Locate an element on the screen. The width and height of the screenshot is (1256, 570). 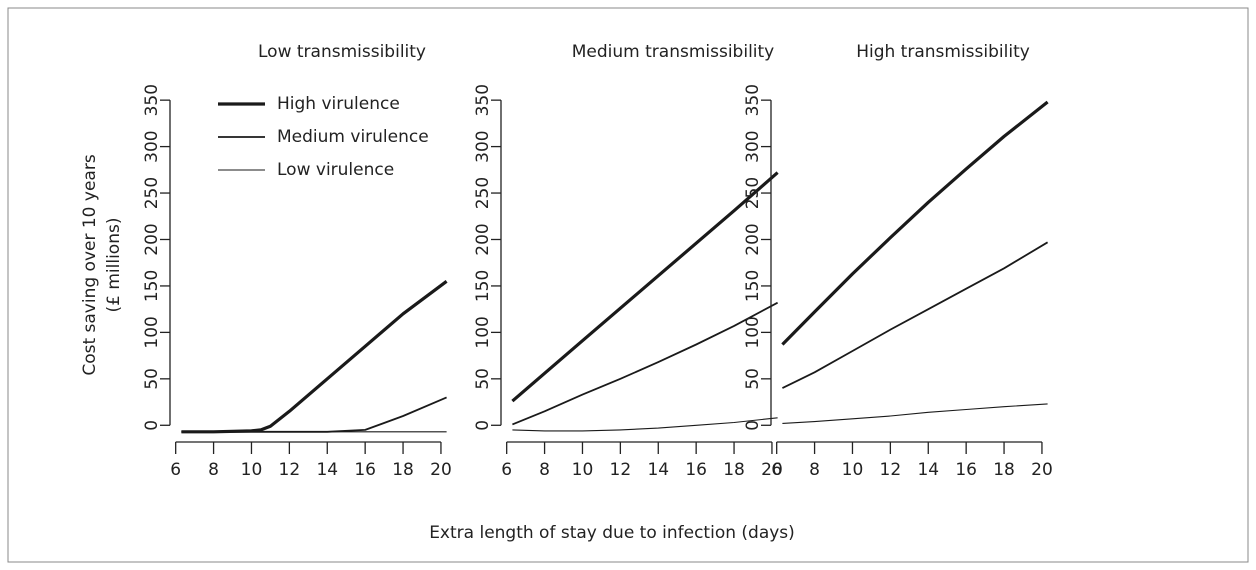
panel-title: Medium transmissibility is located at coordinates (673, 52).